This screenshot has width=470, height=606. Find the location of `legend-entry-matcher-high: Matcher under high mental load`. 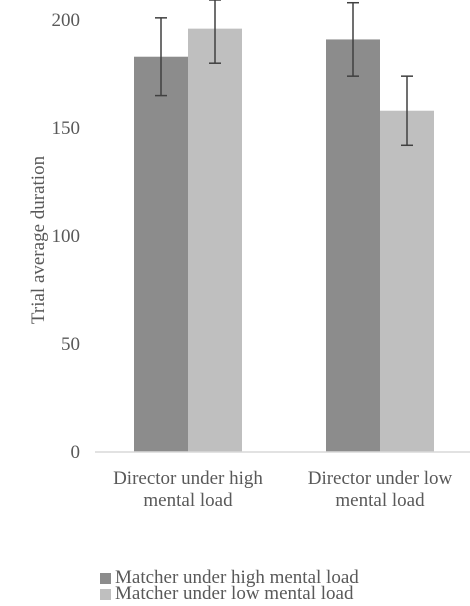

legend-entry-matcher-high: Matcher under high mental load is located at coordinates (229, 578).